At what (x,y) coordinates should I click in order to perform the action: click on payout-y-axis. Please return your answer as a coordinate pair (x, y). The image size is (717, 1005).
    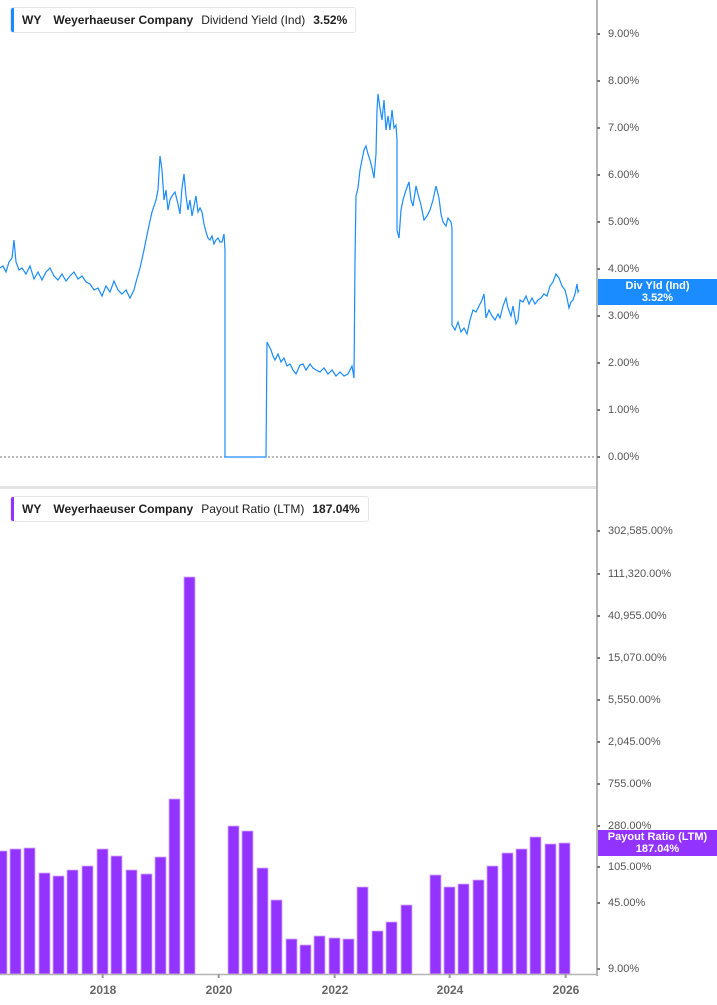
    Looking at the image, I should click on (597, 732).